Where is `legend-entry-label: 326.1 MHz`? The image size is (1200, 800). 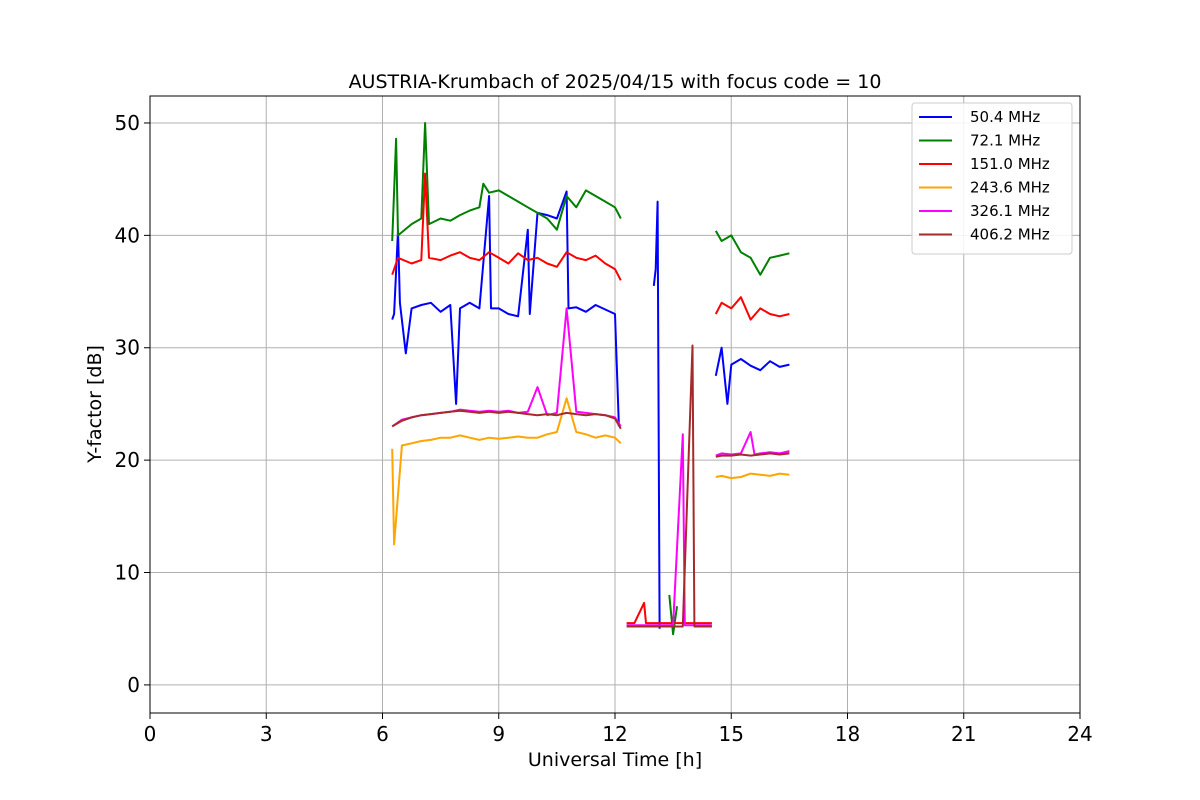 legend-entry-label: 326.1 MHz is located at coordinates (1010, 211).